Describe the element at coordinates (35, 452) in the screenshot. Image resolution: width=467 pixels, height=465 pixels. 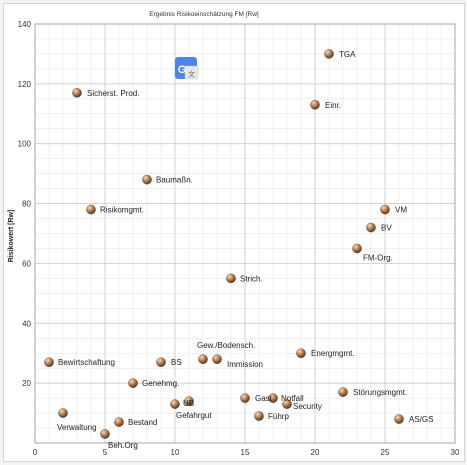
I see `x-tick-label: 0` at that location.